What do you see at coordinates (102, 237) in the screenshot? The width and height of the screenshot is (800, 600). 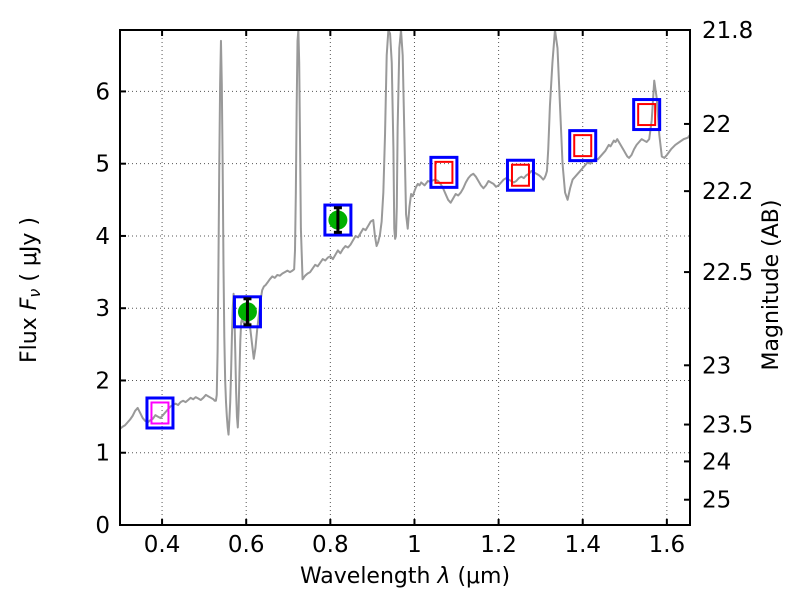 I see `y-left-tick-label: 4` at bounding box center [102, 237].